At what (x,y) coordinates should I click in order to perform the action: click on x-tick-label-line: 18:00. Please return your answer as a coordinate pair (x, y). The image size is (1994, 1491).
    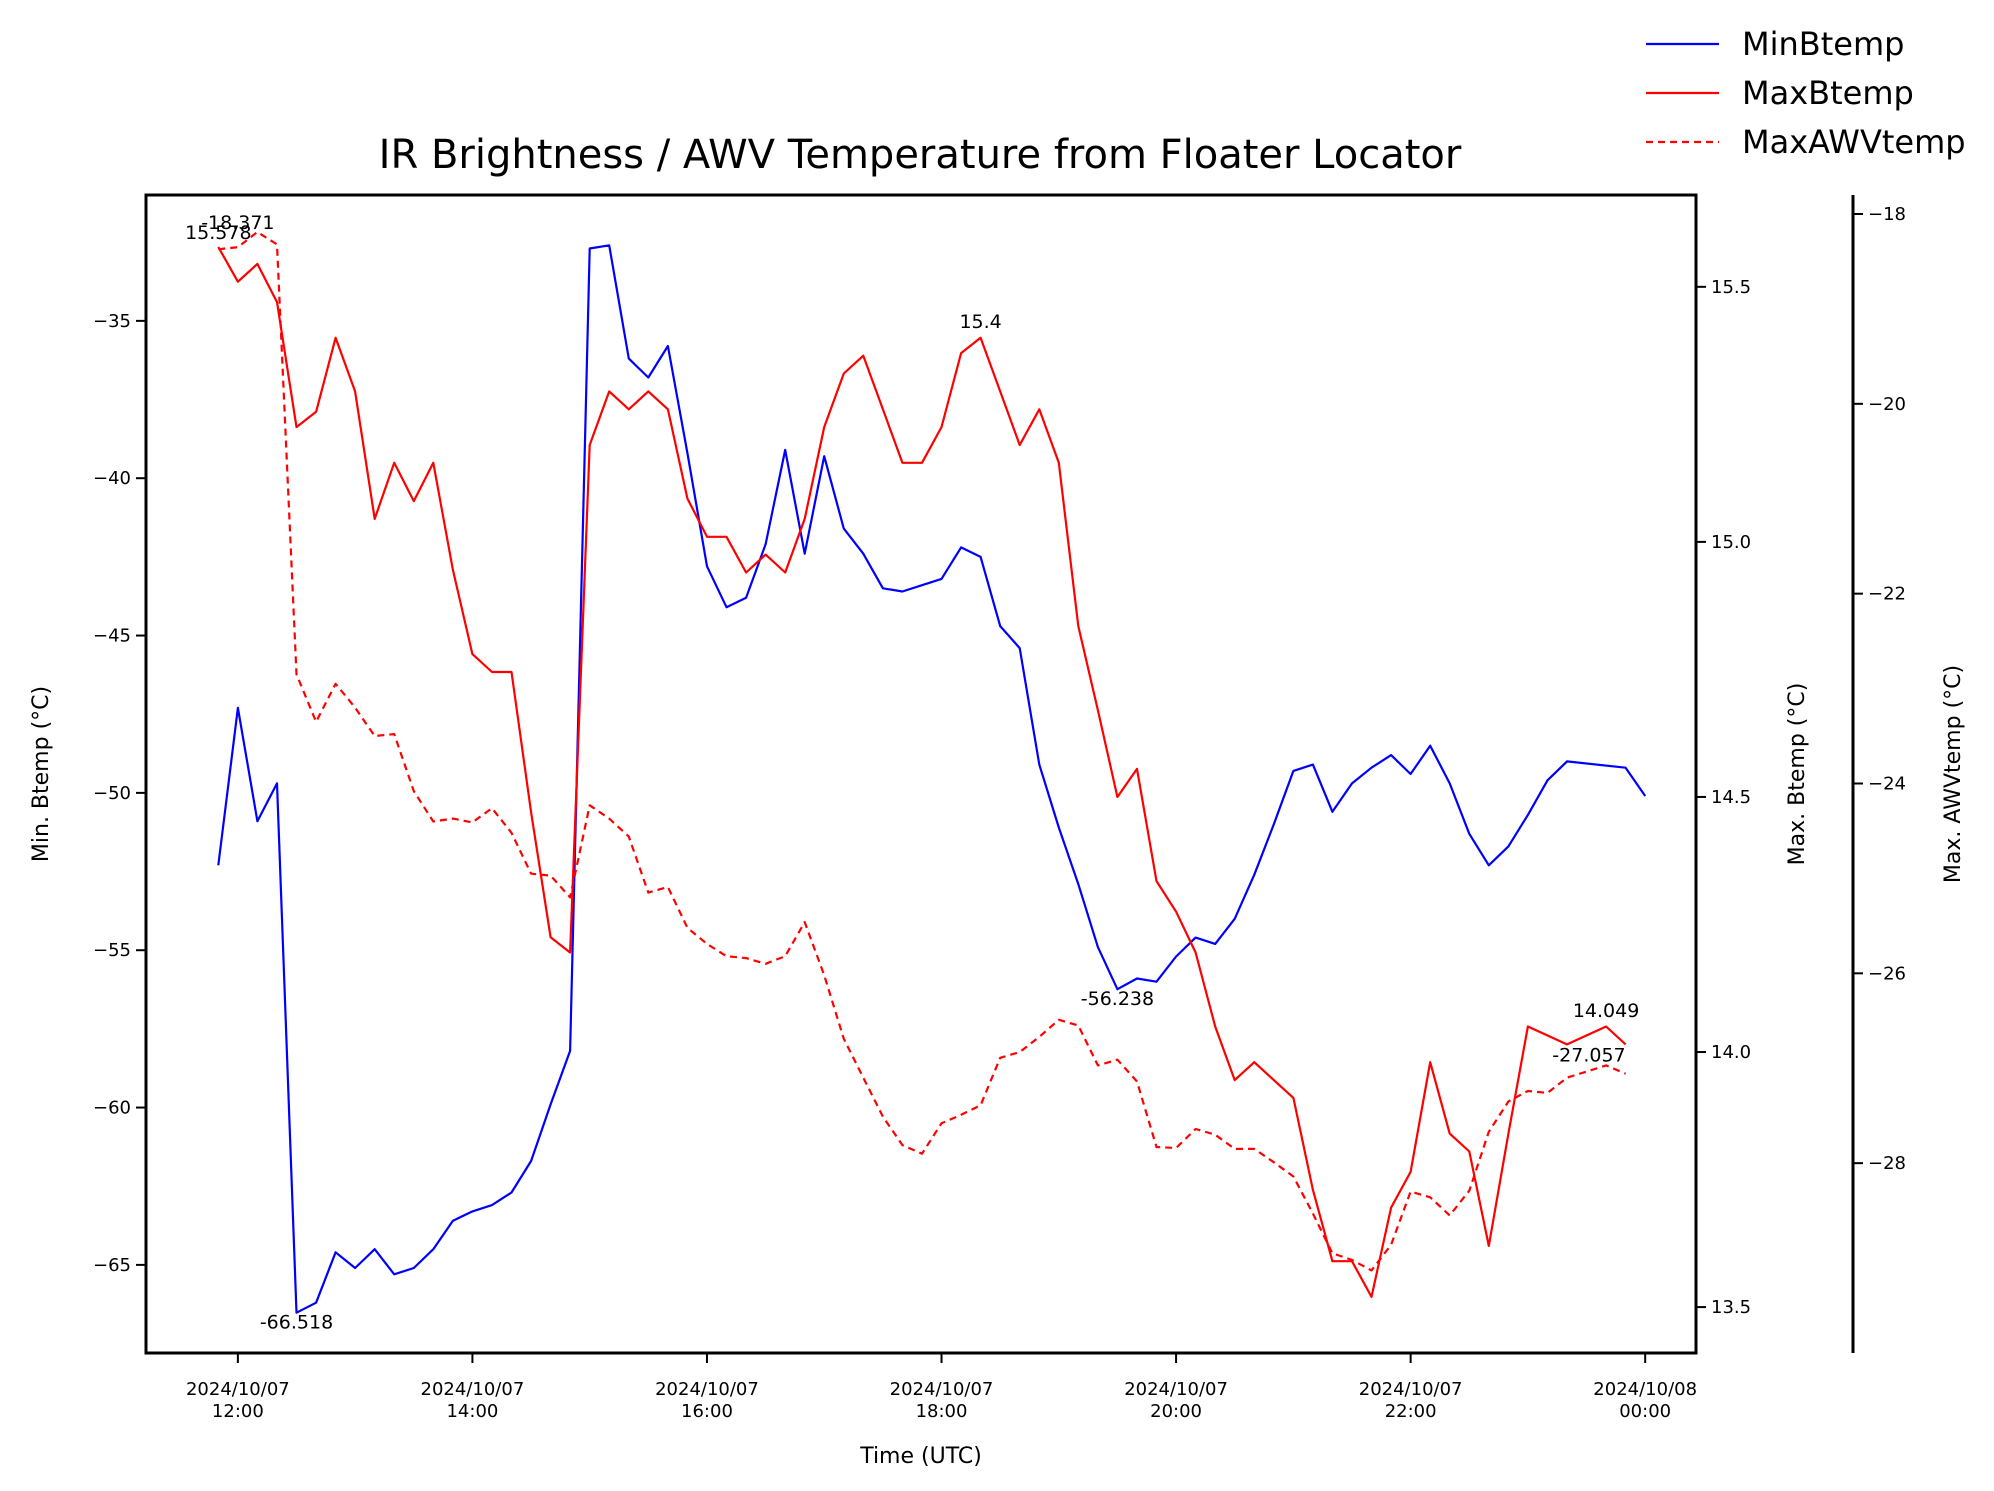
    Looking at the image, I should click on (942, 1411).